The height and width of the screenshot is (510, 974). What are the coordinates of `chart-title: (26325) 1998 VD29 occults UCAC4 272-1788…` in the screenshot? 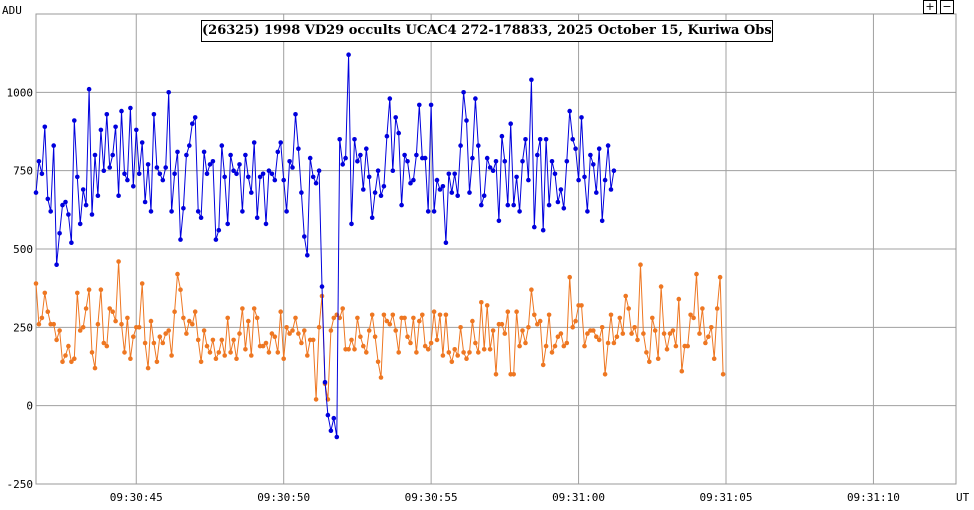 It's located at (487, 31).